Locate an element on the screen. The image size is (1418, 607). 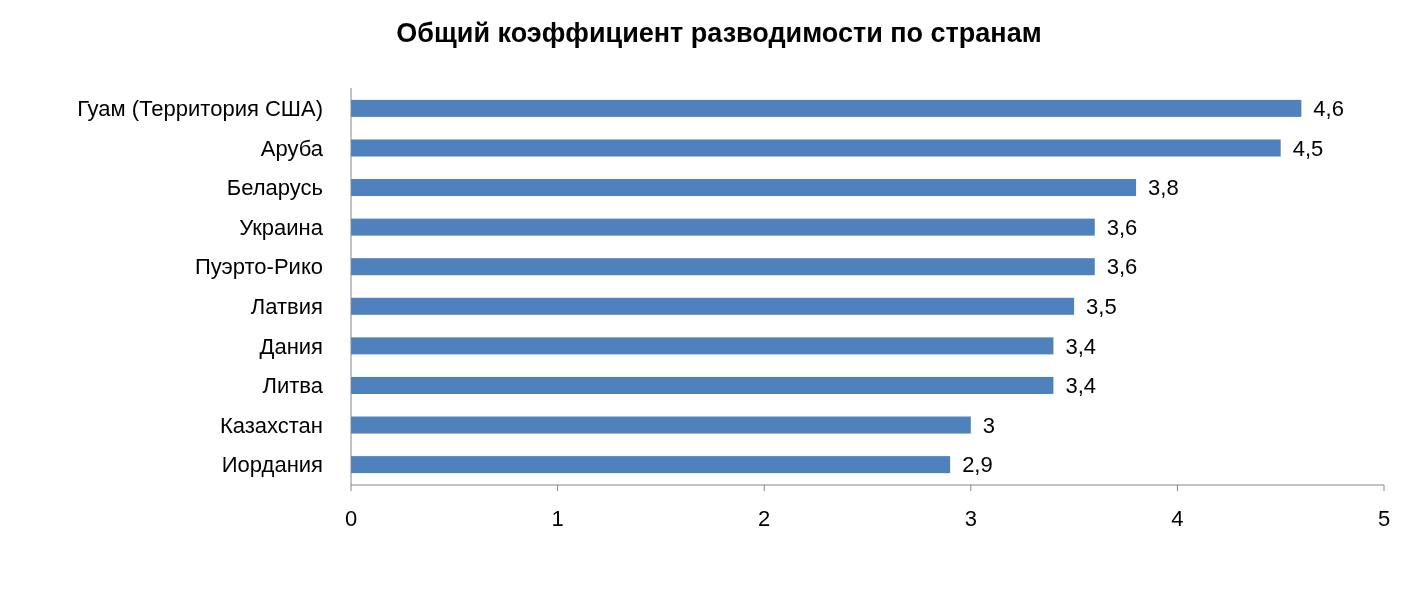
data-label: 2,9 is located at coordinates (977, 465).